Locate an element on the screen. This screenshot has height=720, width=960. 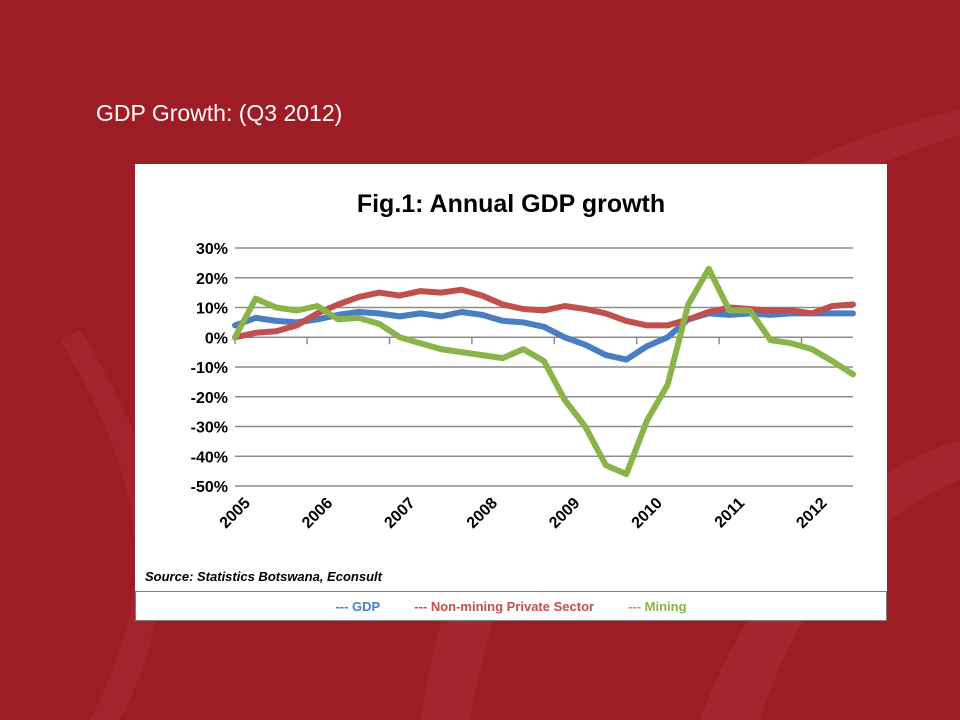
legend-item: --- Non-mining Private Sector is located at coordinates (504, 606).